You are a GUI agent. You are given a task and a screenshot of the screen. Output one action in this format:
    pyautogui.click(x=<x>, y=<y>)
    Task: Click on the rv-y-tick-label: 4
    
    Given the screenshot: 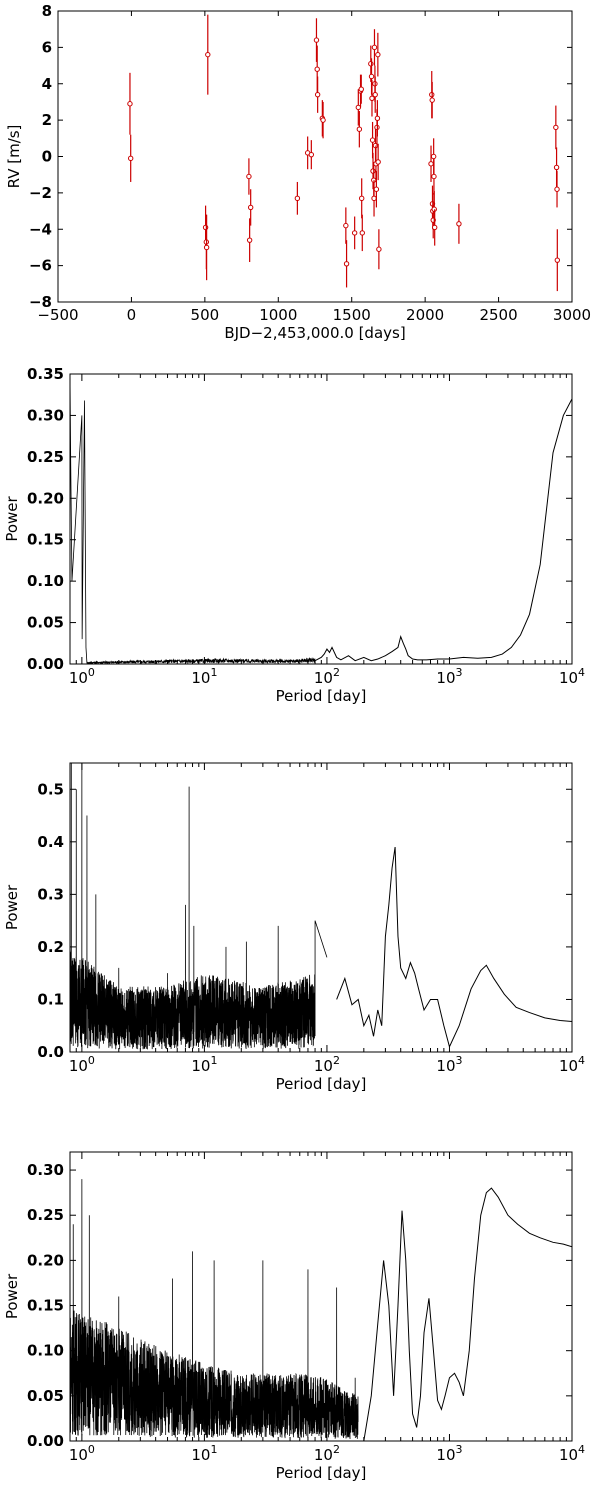 What is the action you would take?
    pyautogui.click(x=47, y=84)
    